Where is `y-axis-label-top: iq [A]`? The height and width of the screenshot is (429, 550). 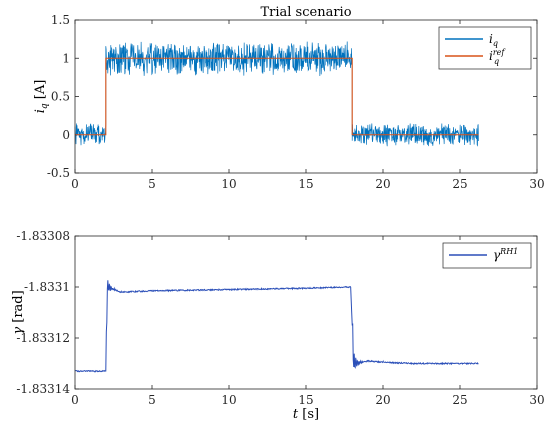
y-axis-label-top: iq [A] is located at coordinates (41, 97).